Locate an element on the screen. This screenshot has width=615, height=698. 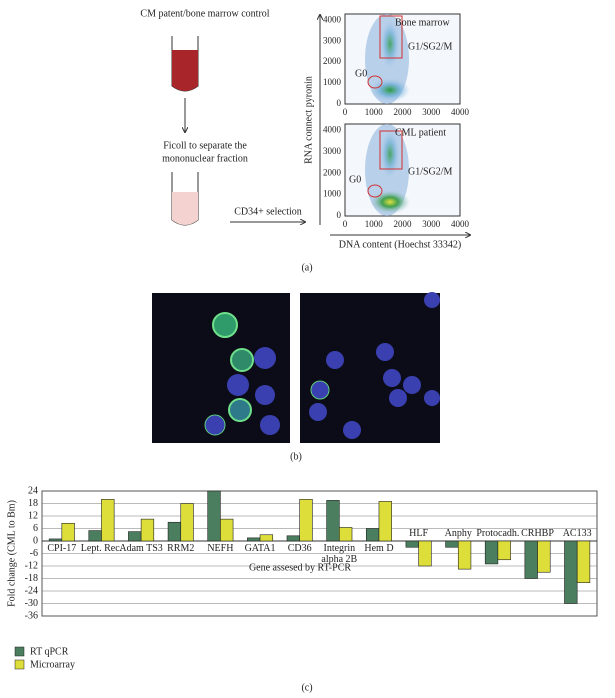
y-tick-label: -24 is located at coordinates (31, 590).